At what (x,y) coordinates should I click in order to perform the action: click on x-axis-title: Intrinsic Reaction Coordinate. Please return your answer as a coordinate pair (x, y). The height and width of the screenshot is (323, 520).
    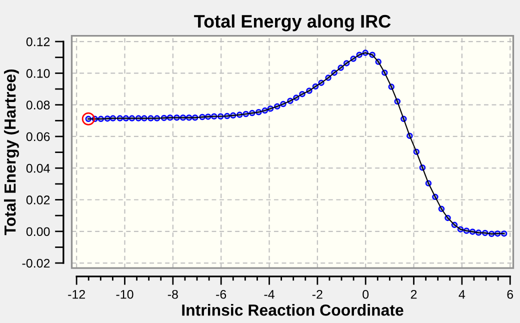
    Looking at the image, I should click on (293, 310).